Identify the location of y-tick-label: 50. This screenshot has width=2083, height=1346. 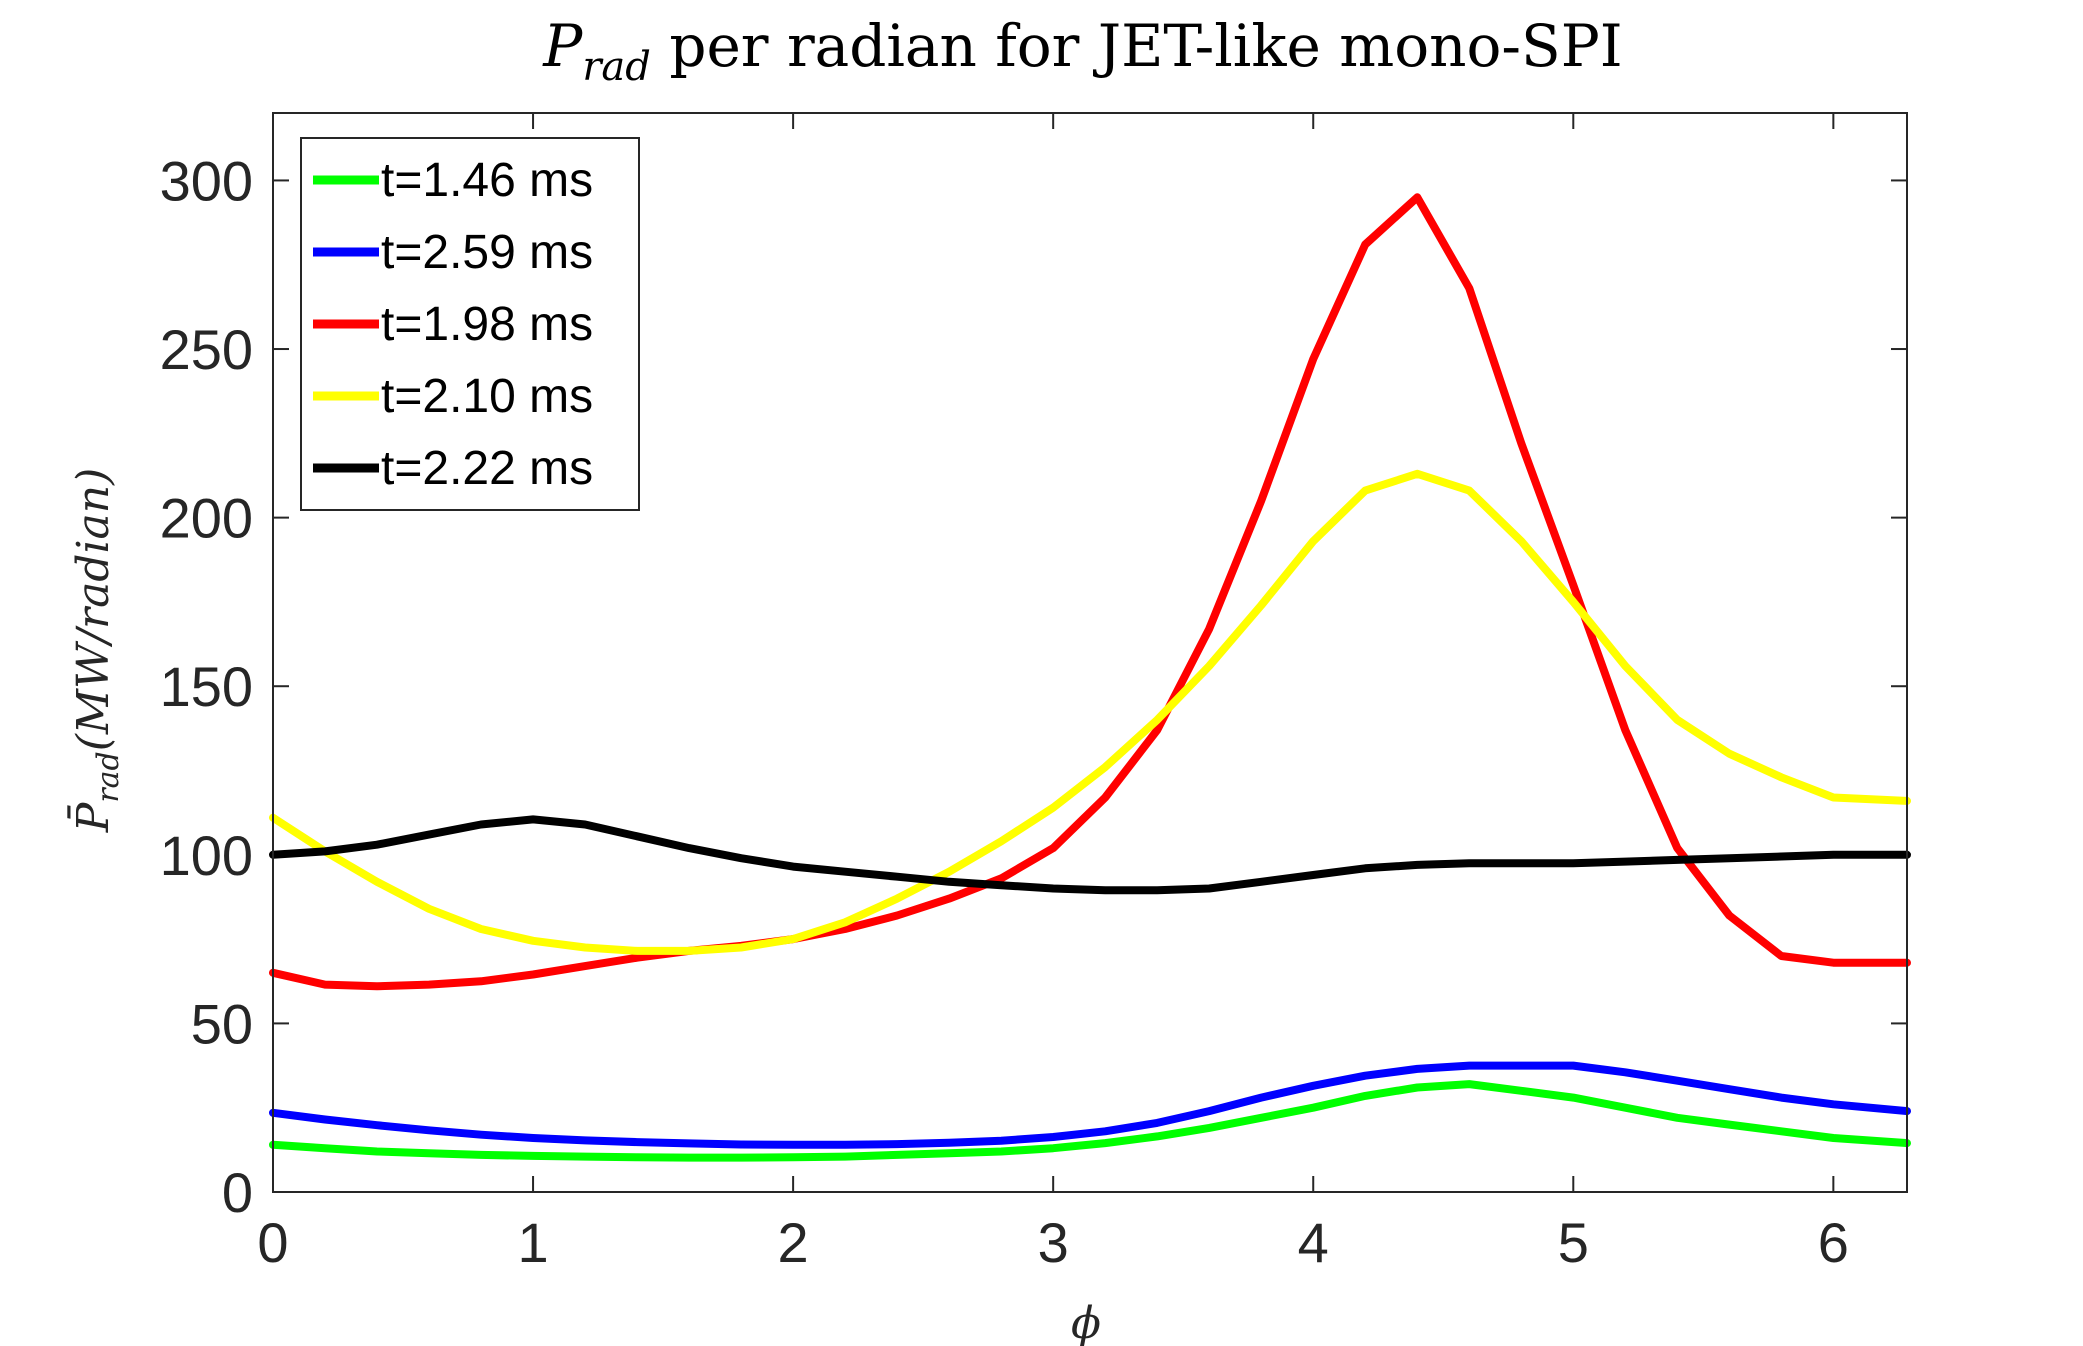
(222, 1023).